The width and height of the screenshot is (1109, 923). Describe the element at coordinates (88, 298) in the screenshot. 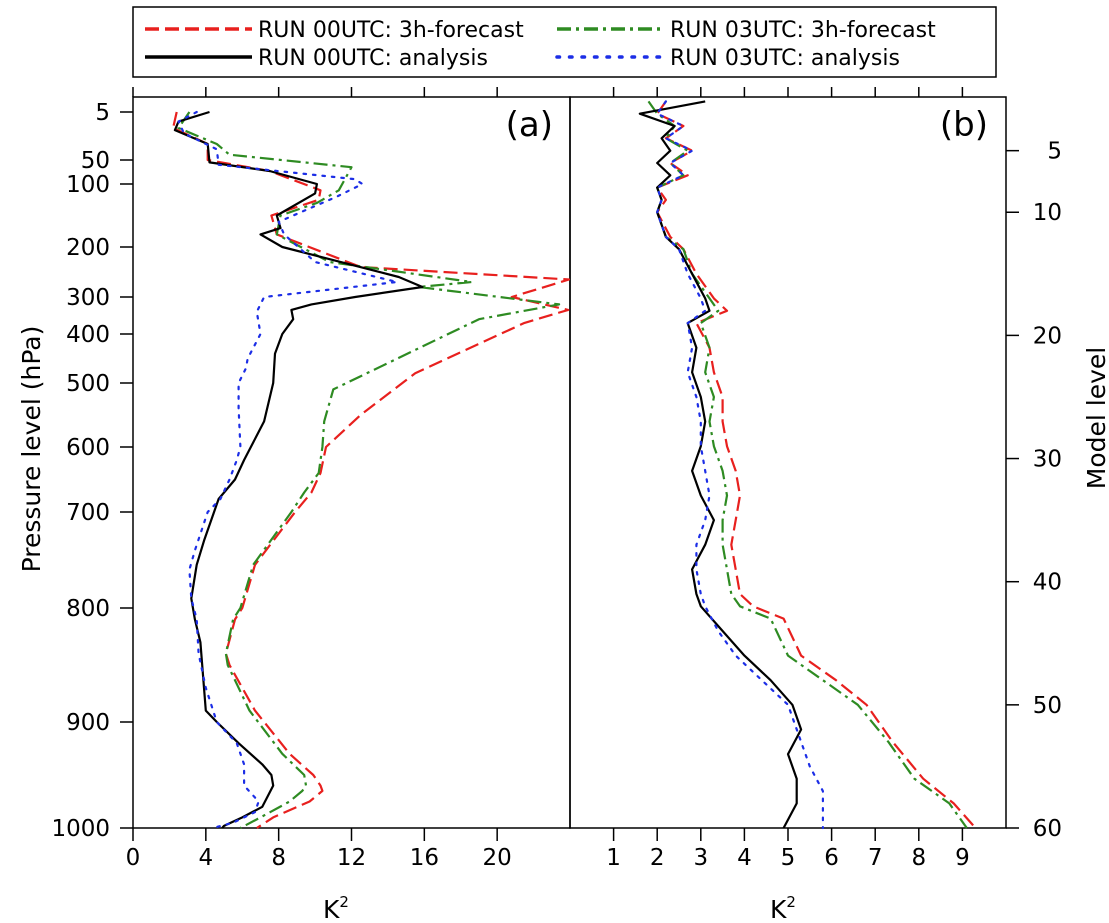

I see `y-tick-label-left: 300` at that location.